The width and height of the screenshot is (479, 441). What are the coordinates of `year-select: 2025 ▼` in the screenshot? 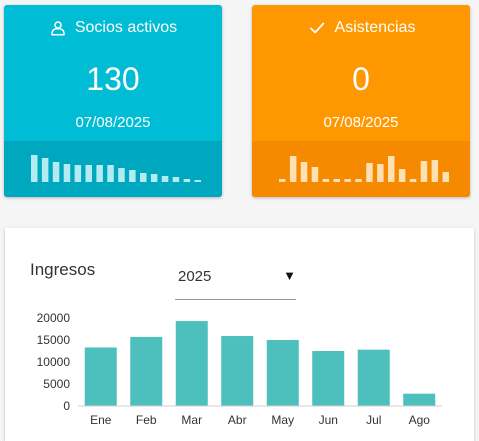 It's located at (235, 282).